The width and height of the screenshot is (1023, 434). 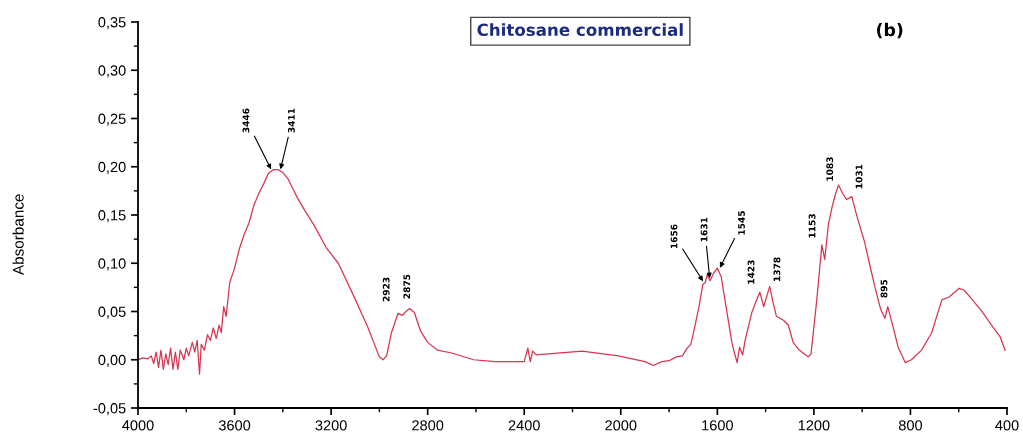 What do you see at coordinates (112, 167) in the screenshot?
I see `y-tick-label: 0,20` at bounding box center [112, 167].